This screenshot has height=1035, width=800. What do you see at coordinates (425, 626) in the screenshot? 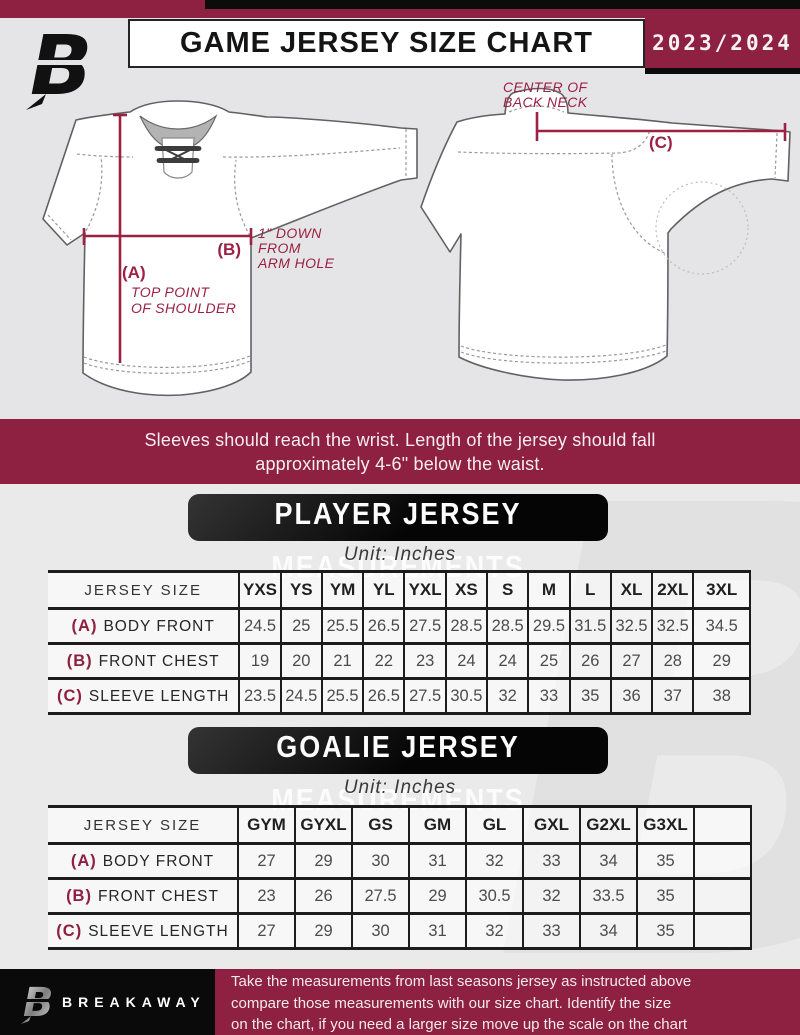
I see `measurement-value-cell: 27.5` at bounding box center [425, 626].